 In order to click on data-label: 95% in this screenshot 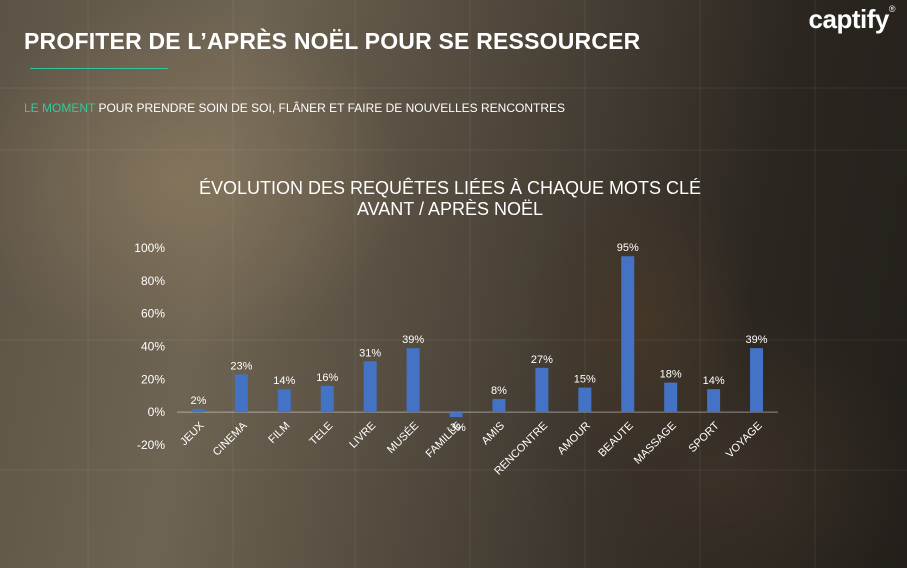, I will do `click(628, 248)`.